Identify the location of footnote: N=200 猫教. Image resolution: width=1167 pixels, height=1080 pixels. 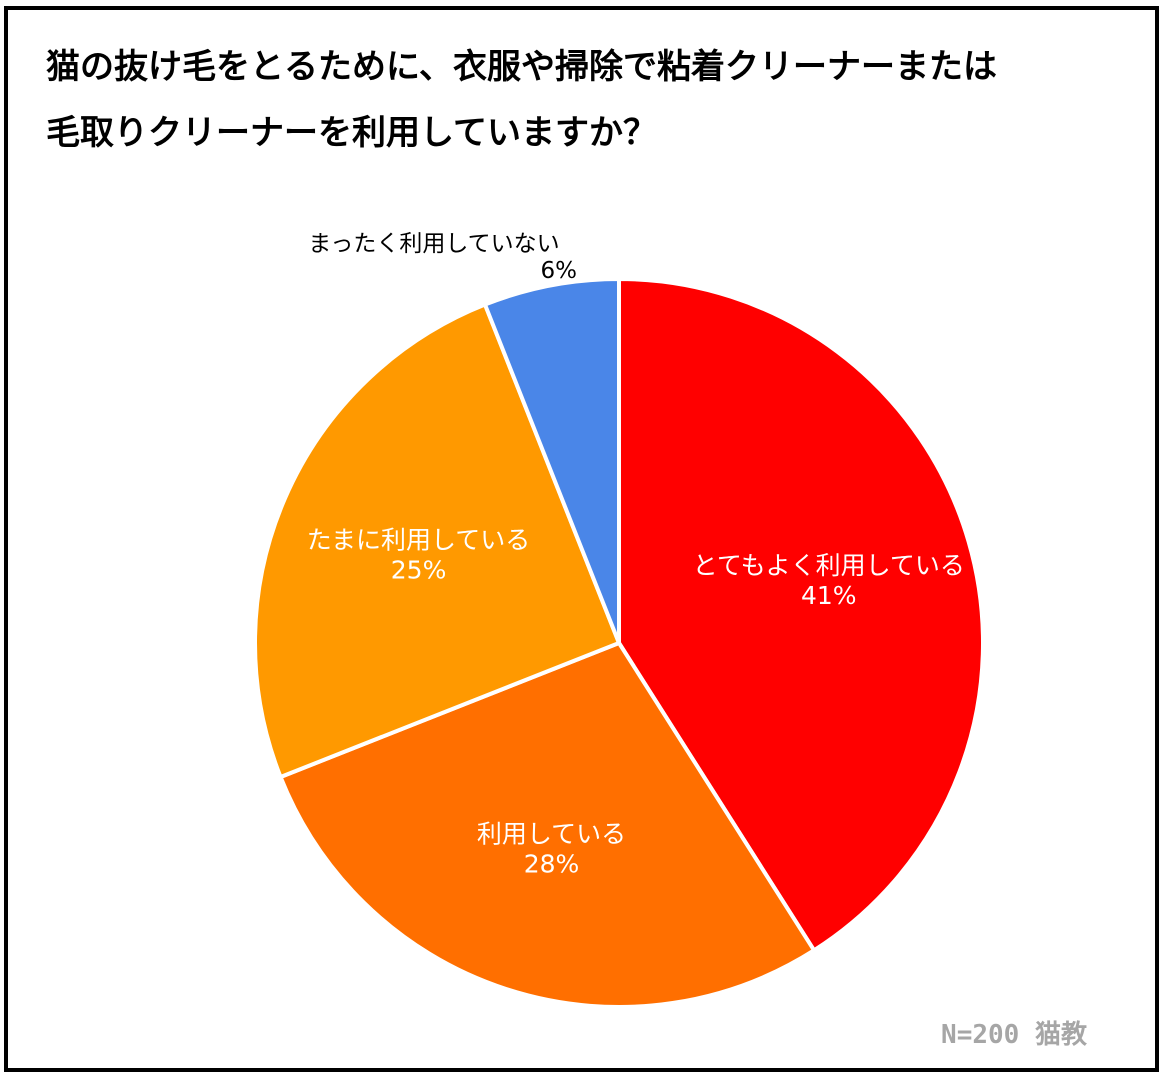
(1014, 1032).